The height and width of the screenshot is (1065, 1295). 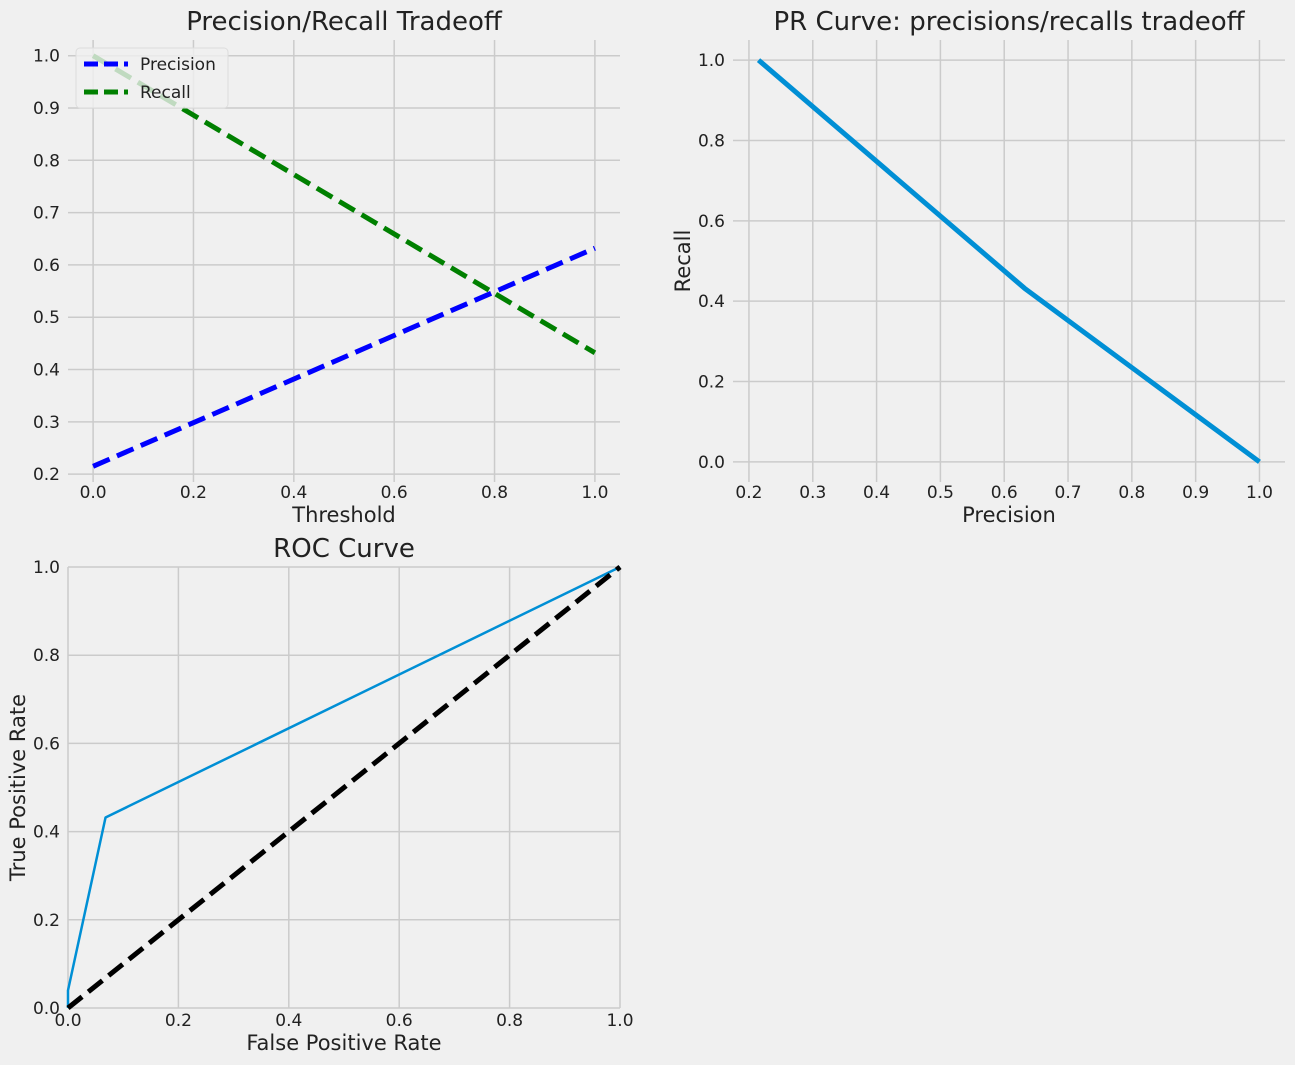 I want to click on series-line-precision, so click(x=344, y=357).